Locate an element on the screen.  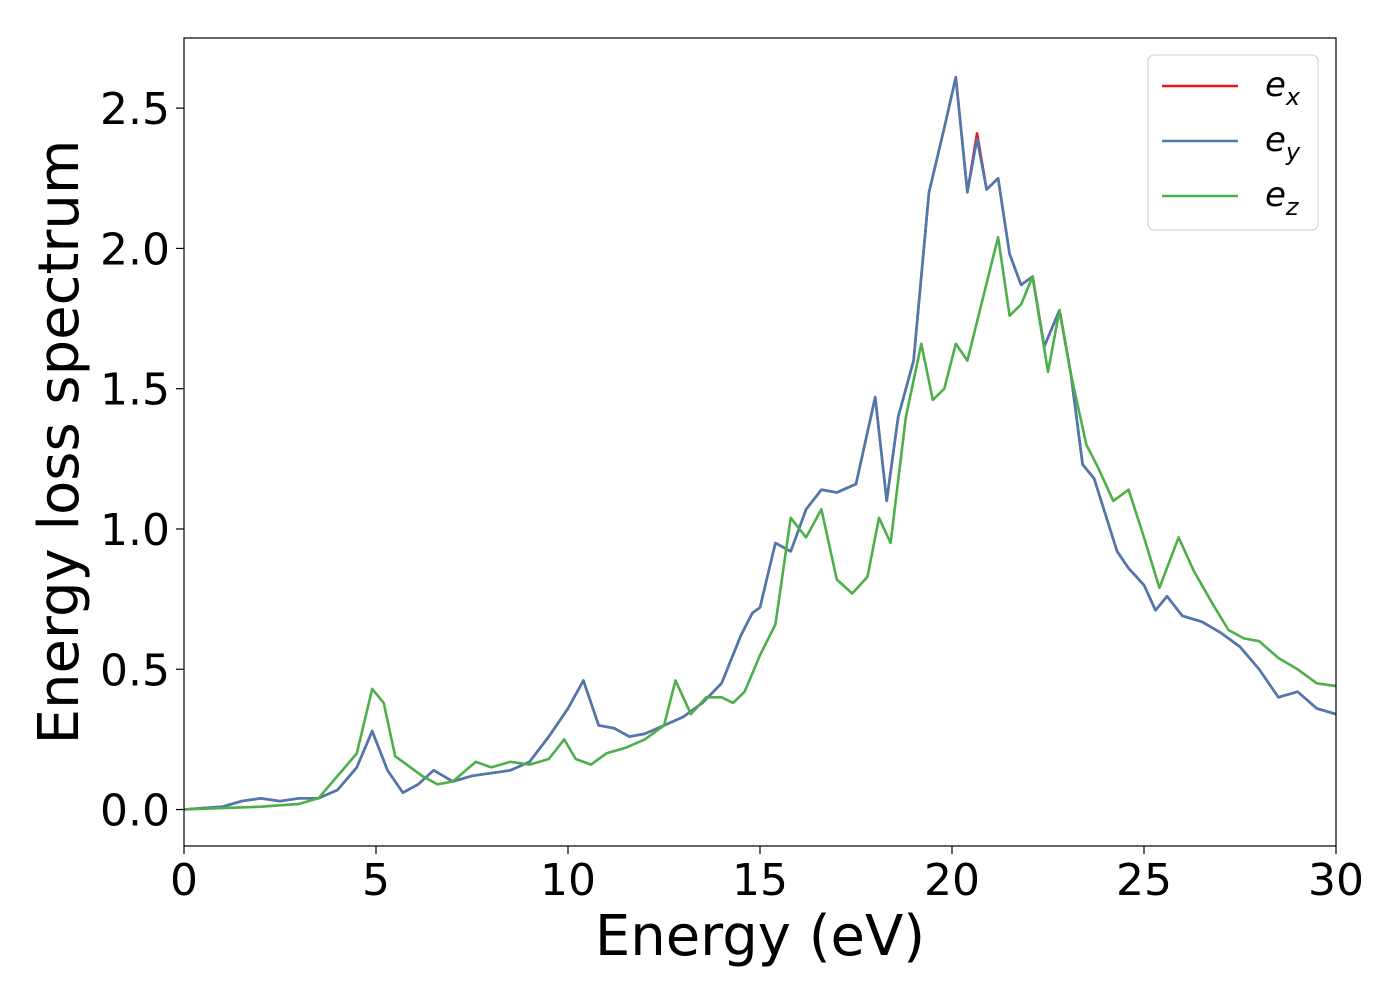
legend-box is located at coordinates (1233, 142).